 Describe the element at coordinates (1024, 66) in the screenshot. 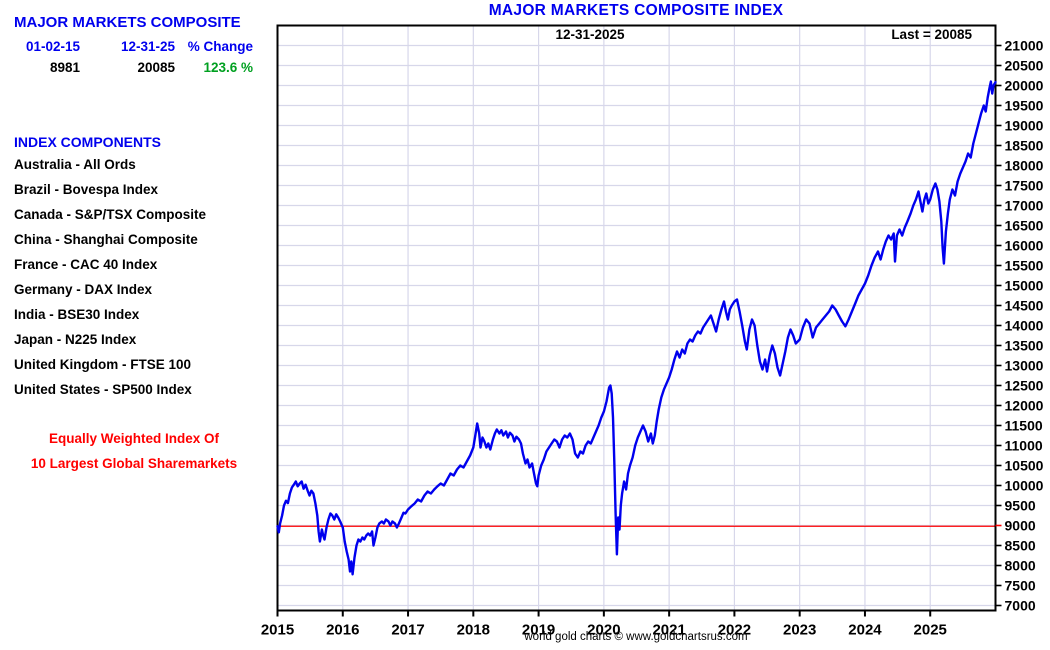

I see `svg-text: 20500` at that location.